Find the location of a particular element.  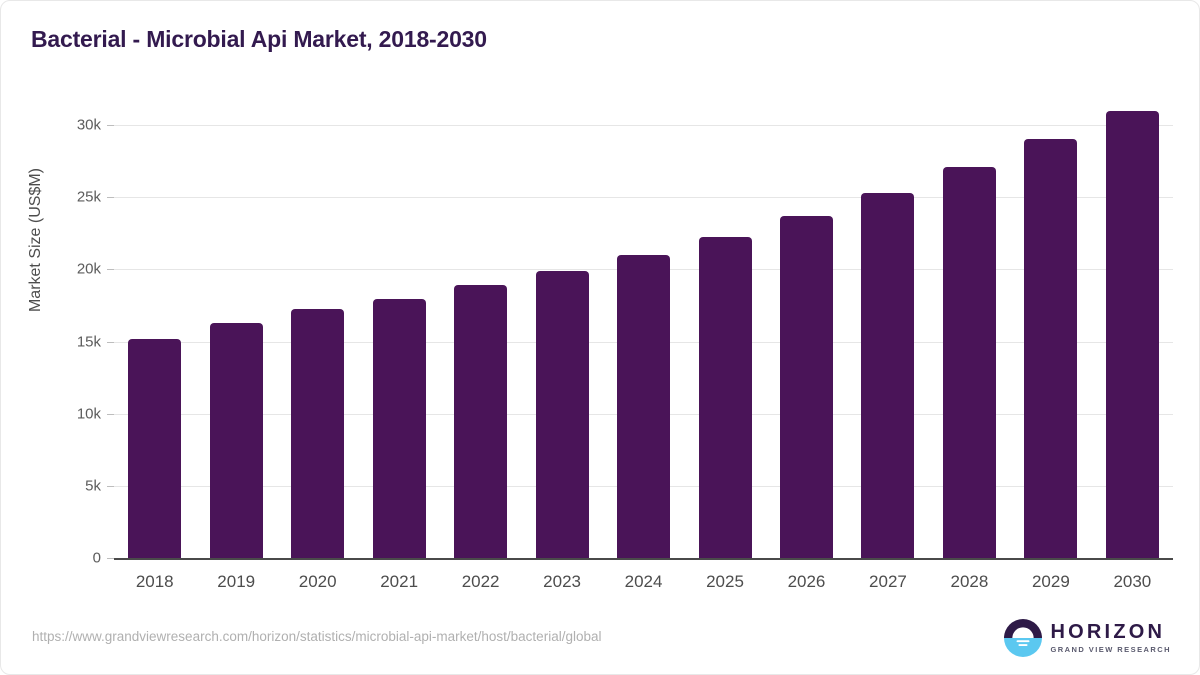

bar-group: 2019 is located at coordinates (235, 351).